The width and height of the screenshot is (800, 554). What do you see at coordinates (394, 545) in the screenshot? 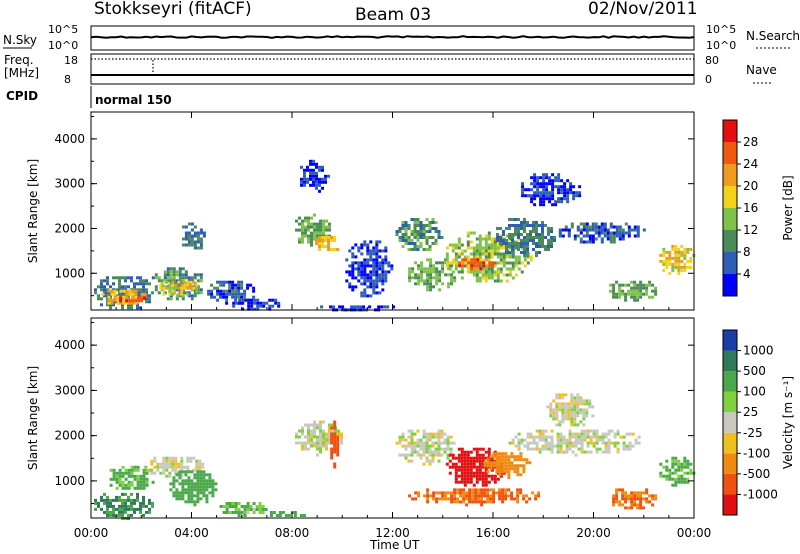
I see `x-axis-label: Time UT` at bounding box center [394, 545].